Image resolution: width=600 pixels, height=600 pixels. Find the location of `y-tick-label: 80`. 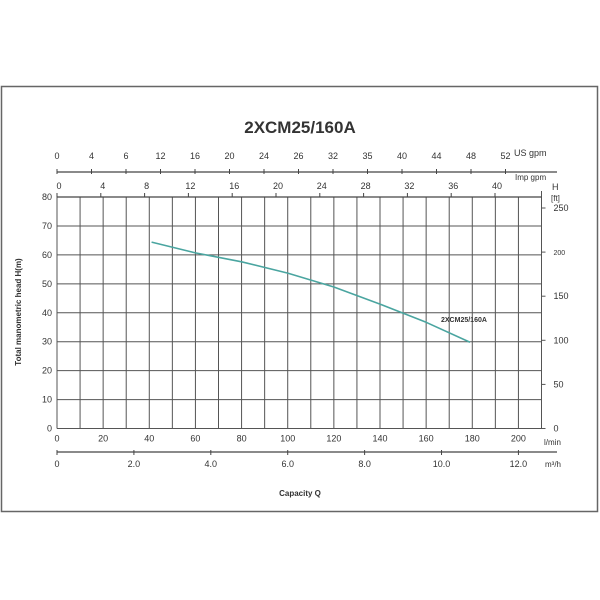

y-tick-label: 80 is located at coordinates (47, 197).